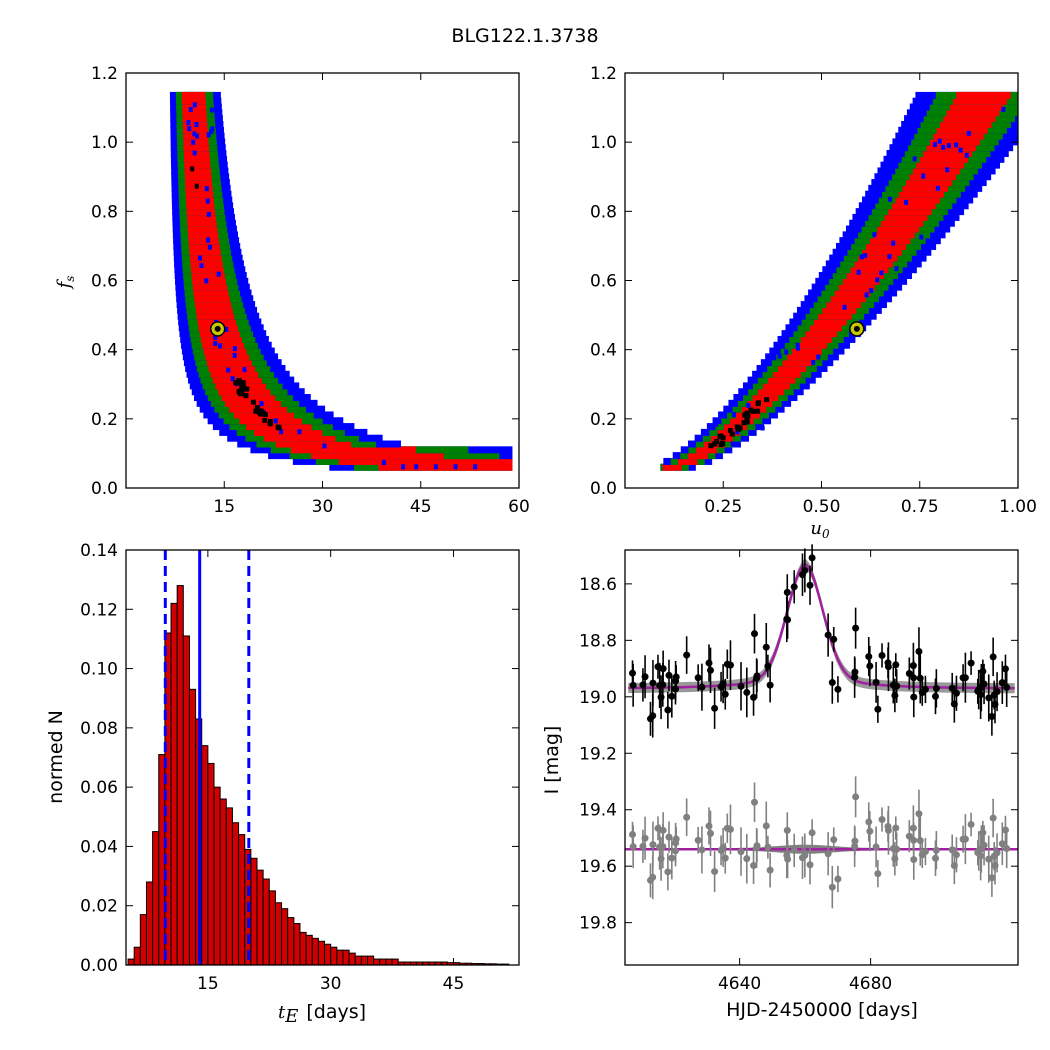 This screenshot has width=1050, height=1050. What do you see at coordinates (856, 328) in the screenshot?
I see `tr-best-fit-dot` at bounding box center [856, 328].